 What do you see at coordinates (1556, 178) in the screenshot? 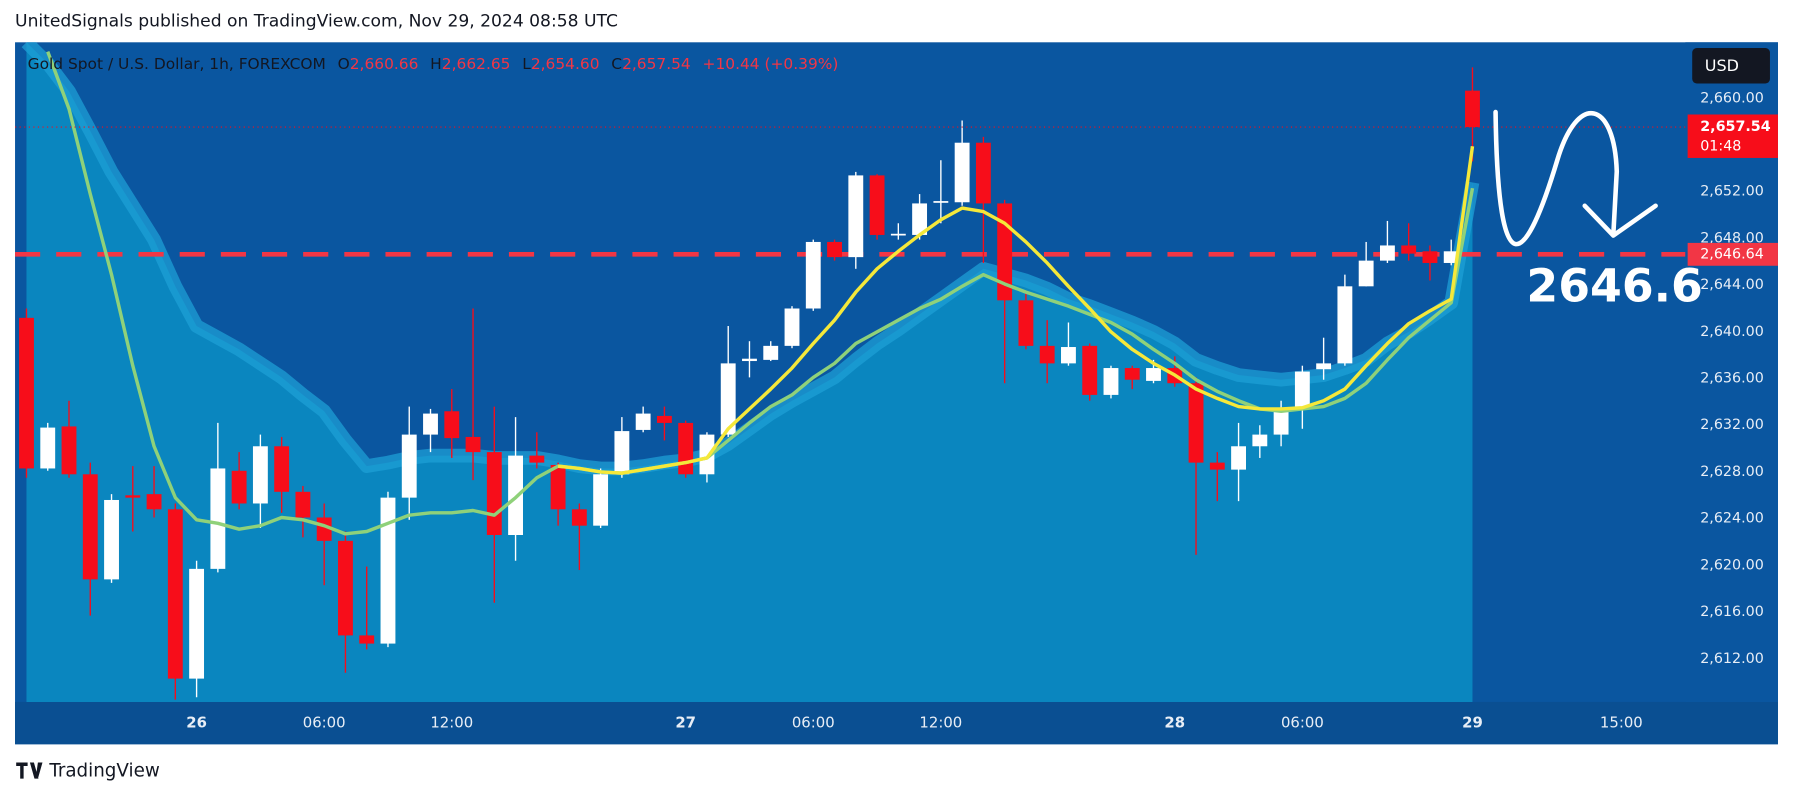
I see `drawn-arrow` at bounding box center [1556, 178].